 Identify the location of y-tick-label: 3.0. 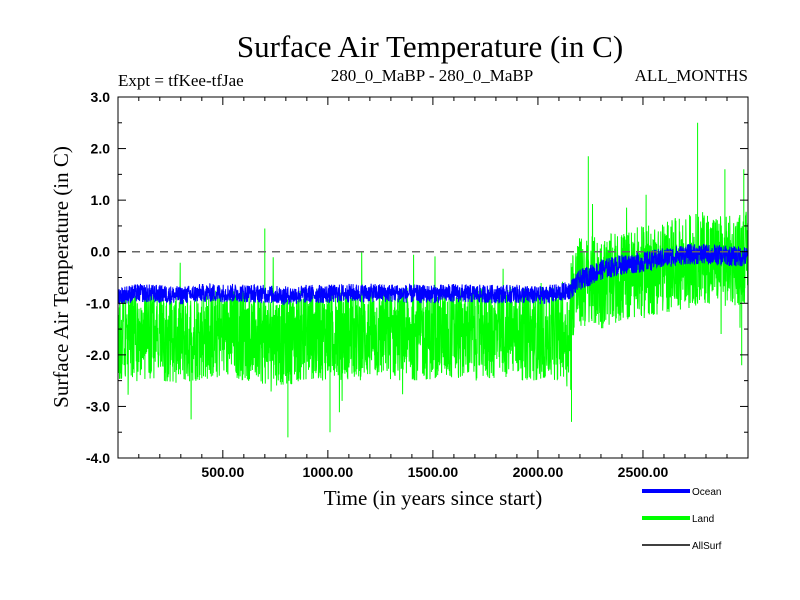
(101, 97).